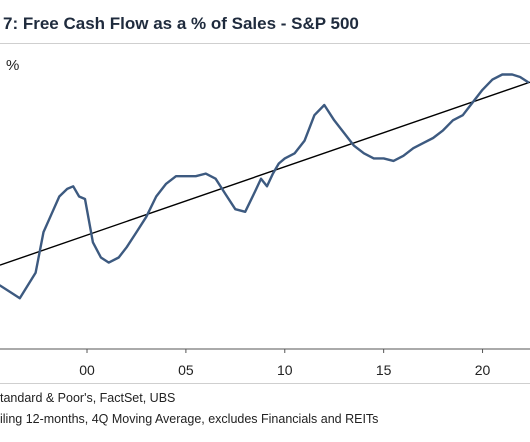 The image size is (530, 442). What do you see at coordinates (265, 43) in the screenshot?
I see `title-divider` at bounding box center [265, 43].